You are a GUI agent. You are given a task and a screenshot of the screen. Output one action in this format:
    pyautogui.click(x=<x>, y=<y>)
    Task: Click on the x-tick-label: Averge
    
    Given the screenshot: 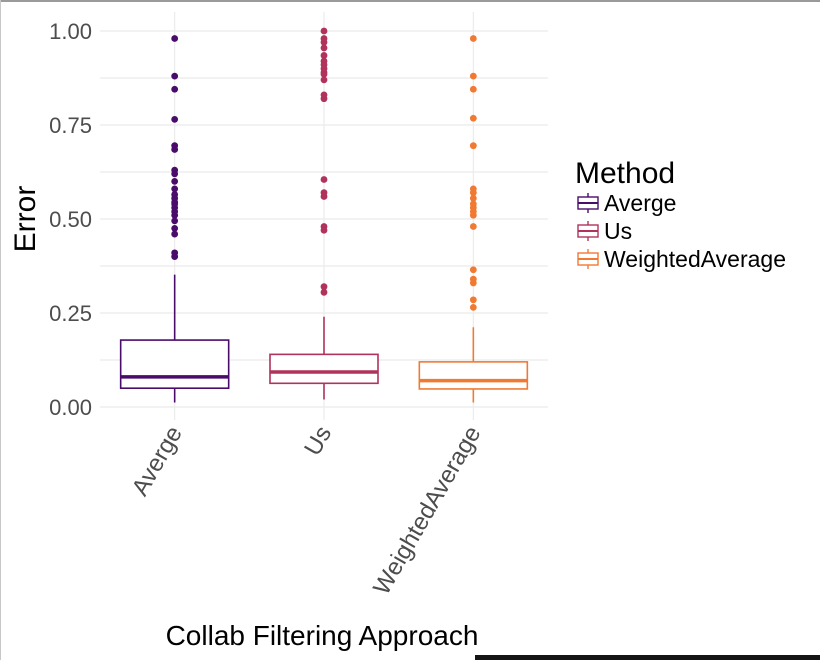 What is the action you would take?
    pyautogui.click(x=157, y=461)
    